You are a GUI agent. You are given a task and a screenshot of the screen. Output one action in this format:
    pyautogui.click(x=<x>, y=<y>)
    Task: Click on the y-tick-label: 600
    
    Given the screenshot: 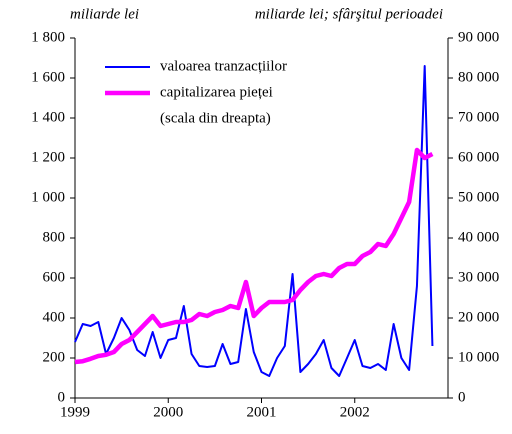 What is the action you would take?
    pyautogui.click(x=54, y=277)
    